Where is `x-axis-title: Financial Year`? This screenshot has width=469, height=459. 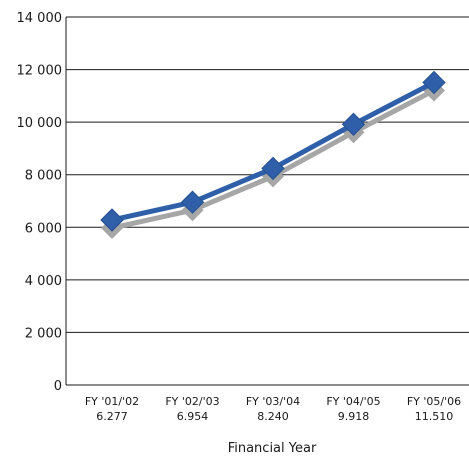 x-axis-title: Financial Year is located at coordinates (272, 448).